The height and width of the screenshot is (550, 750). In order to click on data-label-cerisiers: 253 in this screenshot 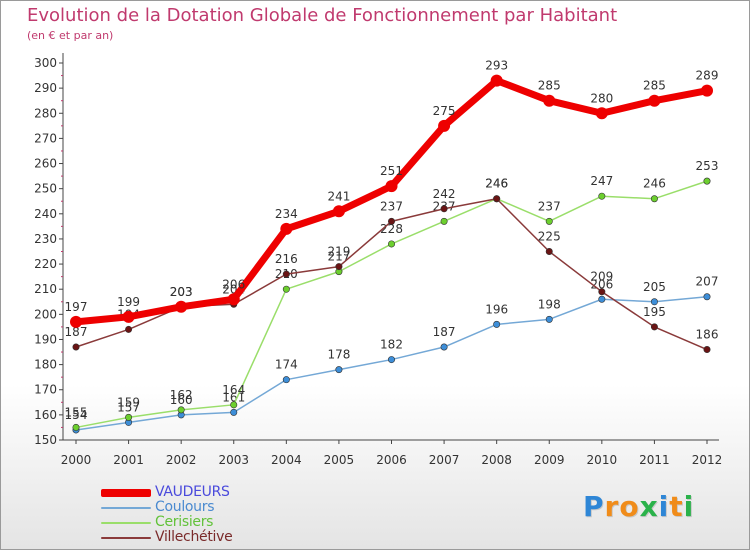, I will do `click(707, 166)`.